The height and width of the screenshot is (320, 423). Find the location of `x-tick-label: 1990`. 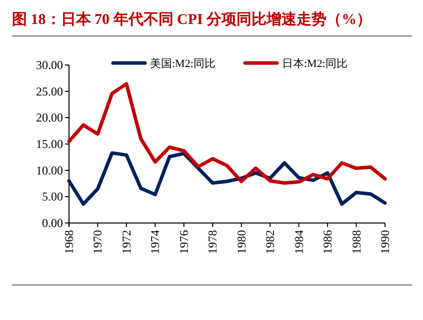

x-tick-label: 1990 is located at coordinates (385, 242).